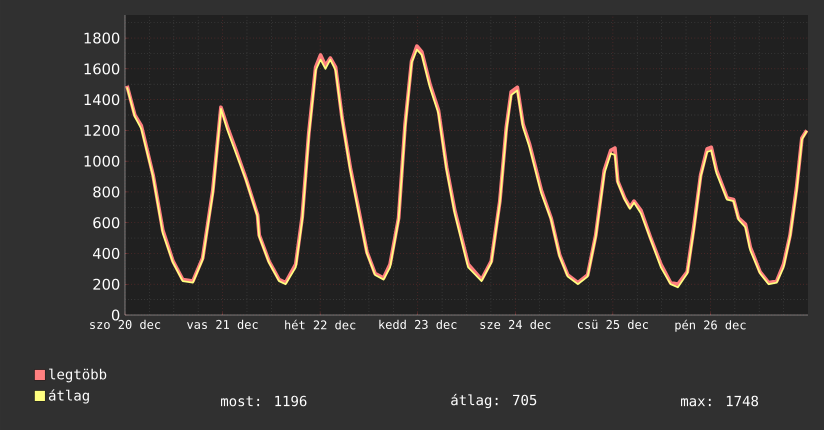 This screenshot has height=430, width=824. Describe the element at coordinates (493, 401) in the screenshot. I see `text: átlag: 705` at that location.